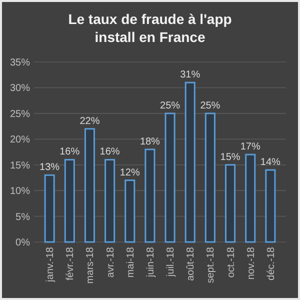 The image size is (300, 300). I want to click on y-tick-label: 10%, so click(20, 192).